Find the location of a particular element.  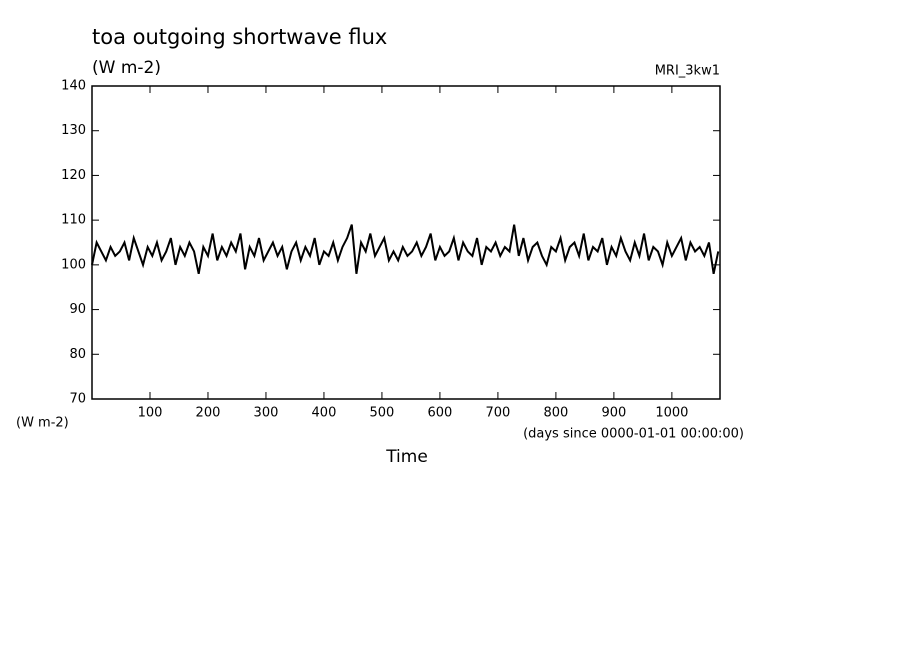

x-tick-label: 800 is located at coordinates (555, 413).